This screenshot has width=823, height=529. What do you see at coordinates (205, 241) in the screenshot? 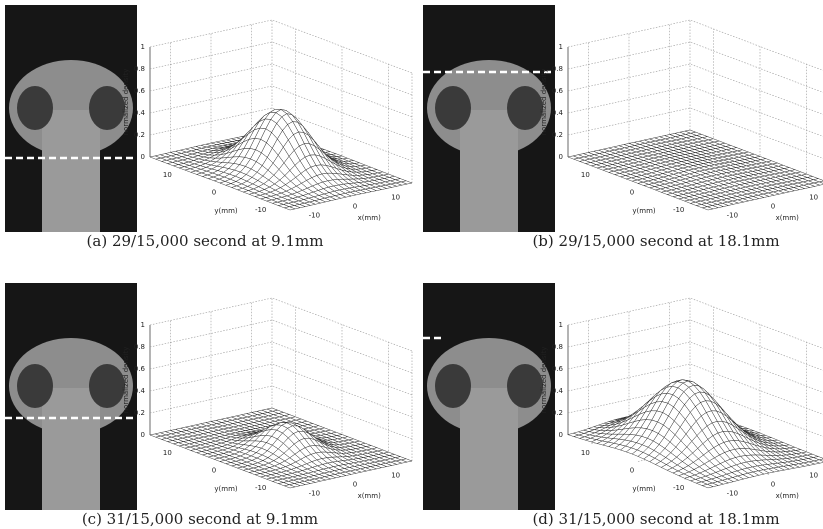
I see `caption: (a) 29/15,000 second at 9.1mm` at bounding box center [205, 241].